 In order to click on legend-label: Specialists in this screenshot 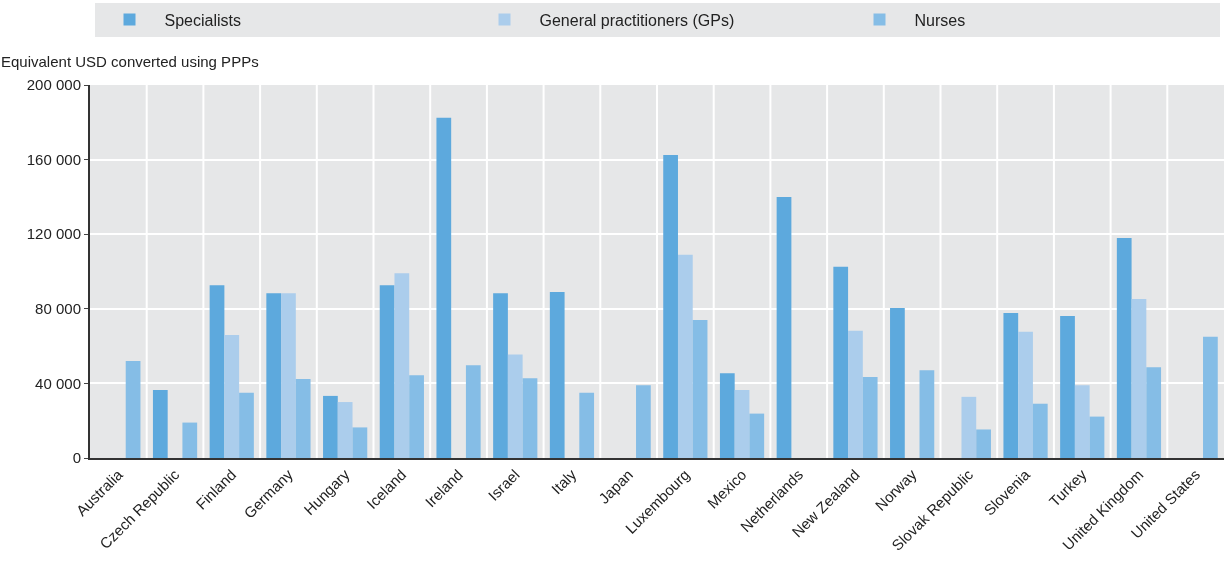, I will do `click(202, 20)`.